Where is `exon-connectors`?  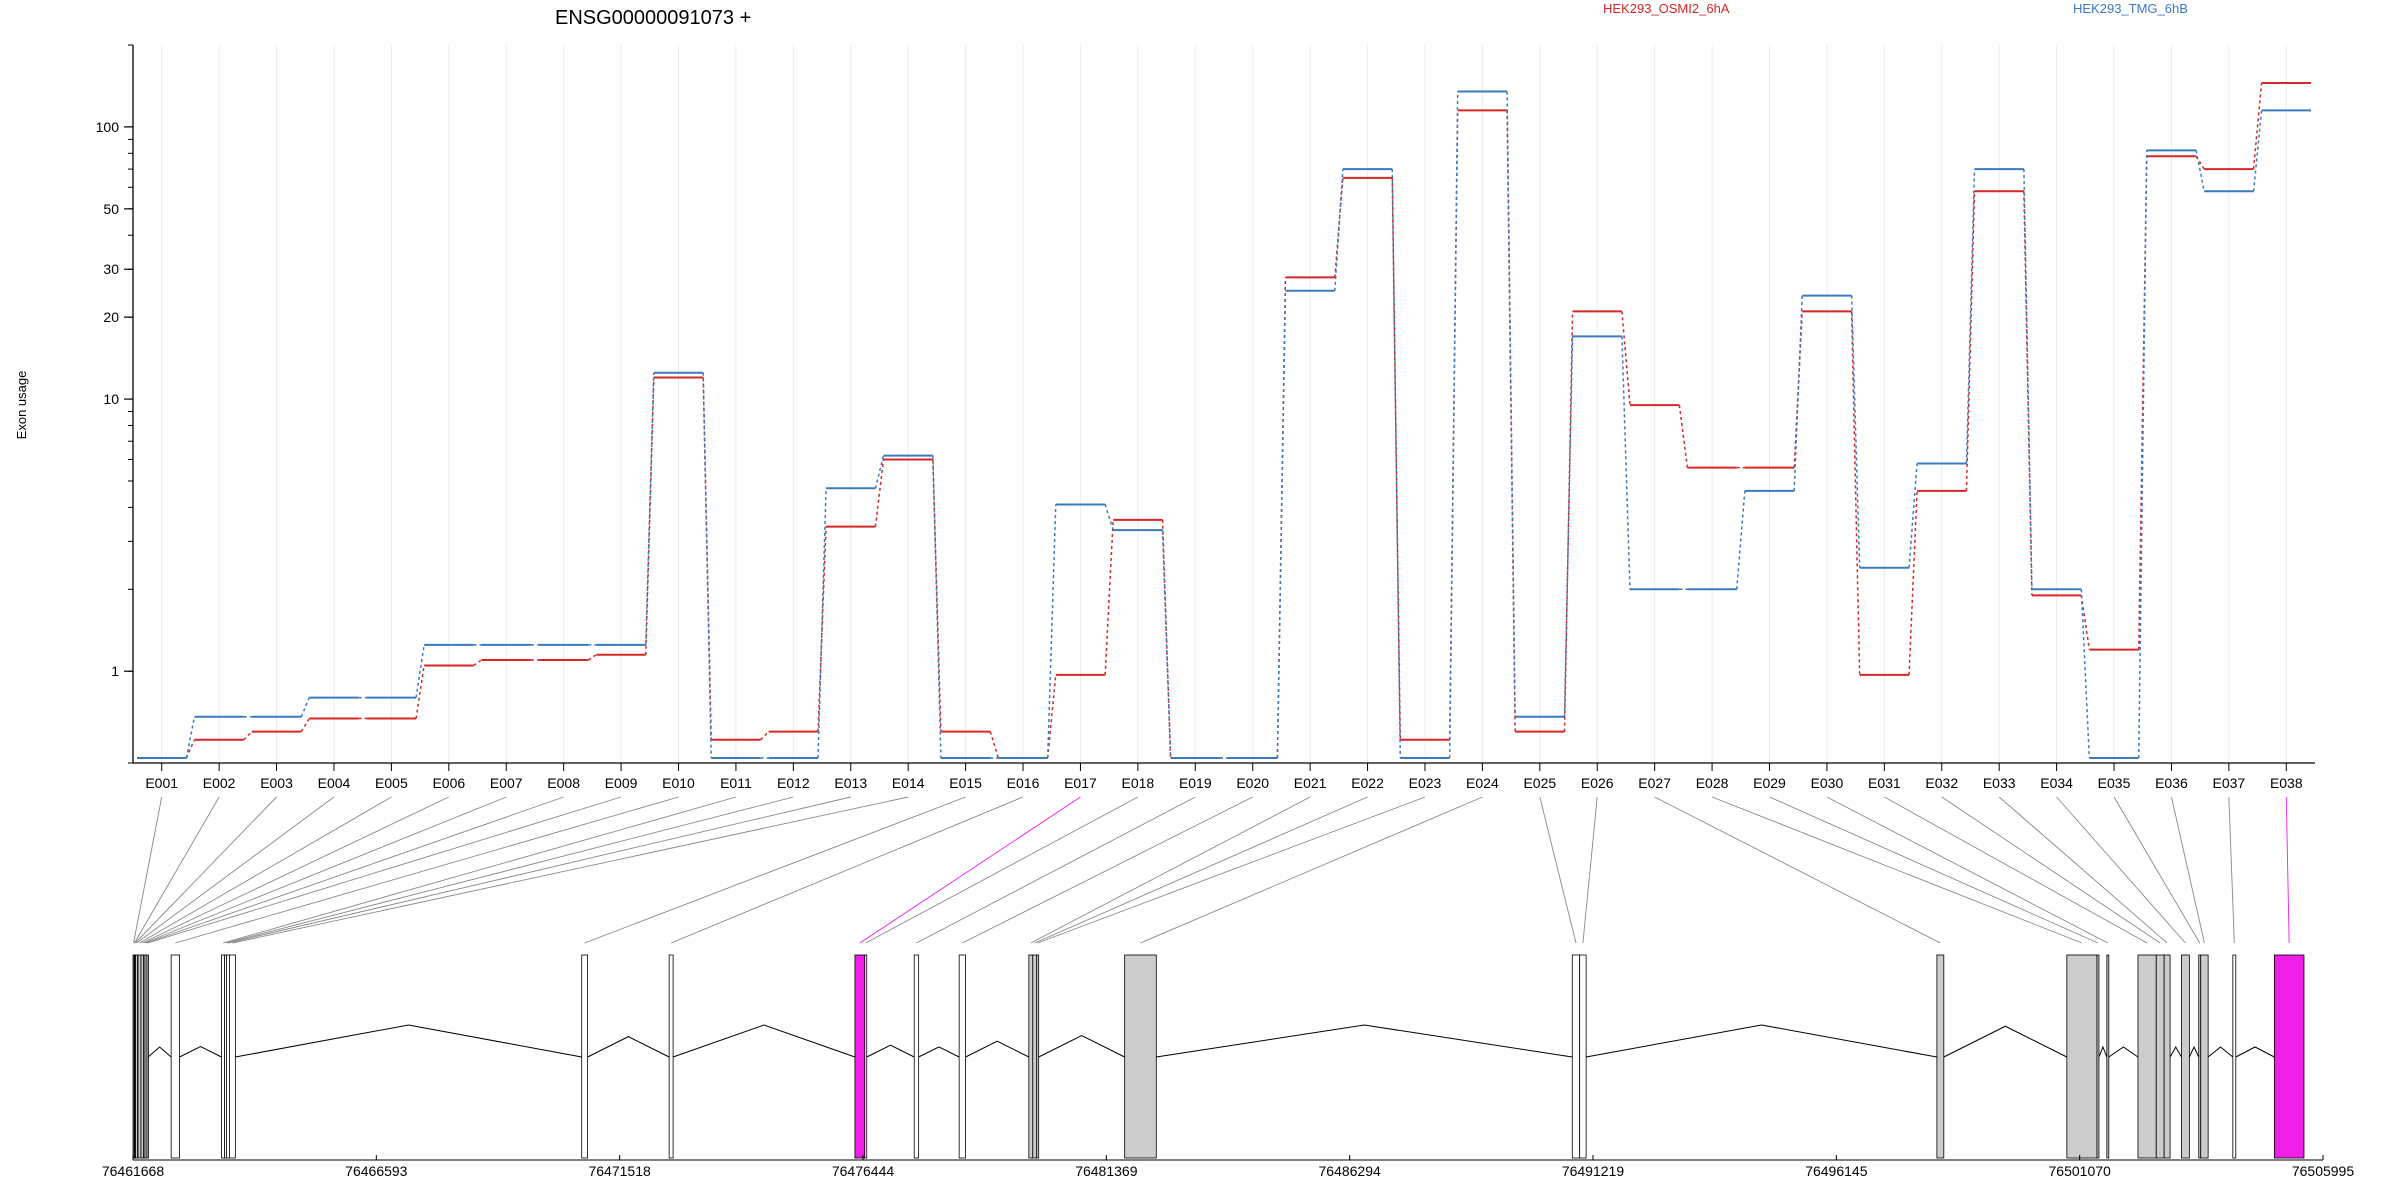 exon-connectors is located at coordinates (1211, 870).